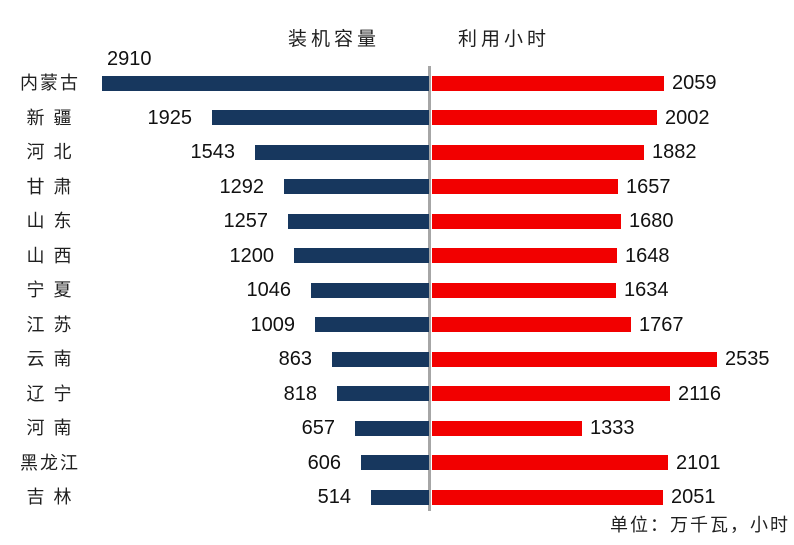 Image resolution: width=794 pixels, height=545 pixels. I want to click on province-label: 黑龙江, so click(50, 463).